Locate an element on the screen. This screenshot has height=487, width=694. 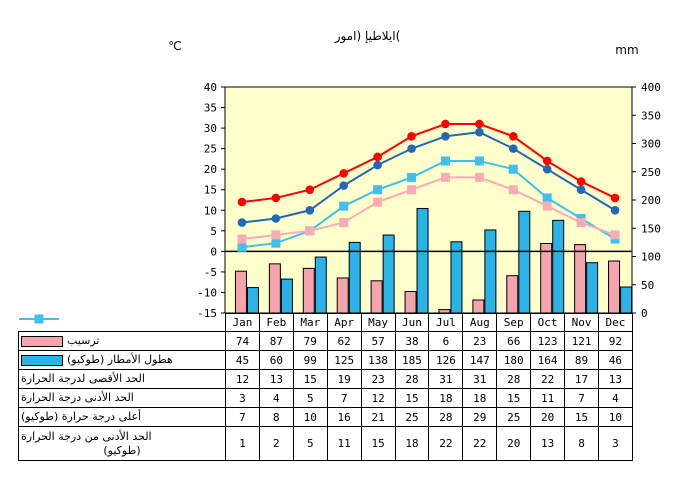
month-header-cell: Oct is located at coordinates (548, 322).